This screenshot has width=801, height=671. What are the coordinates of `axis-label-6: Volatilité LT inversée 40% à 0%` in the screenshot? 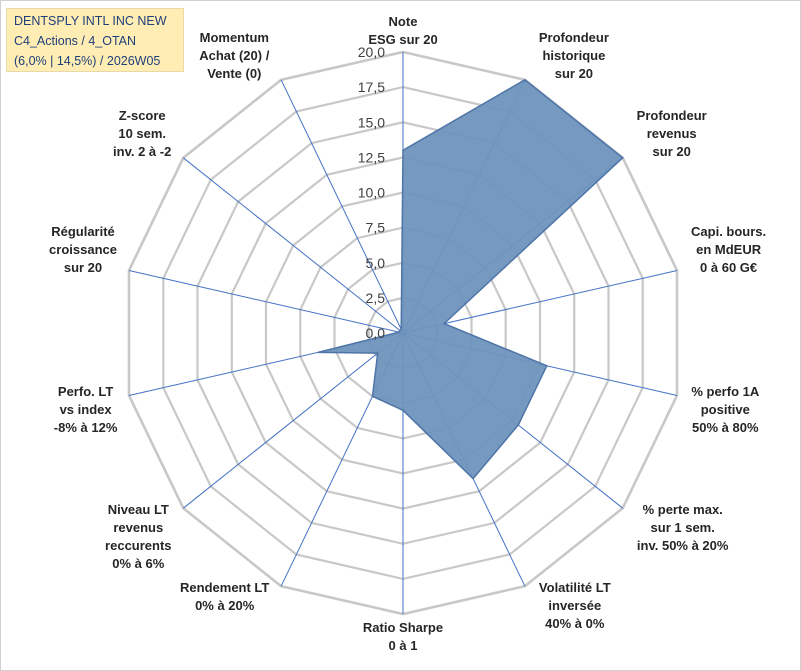 It's located at (575, 605).